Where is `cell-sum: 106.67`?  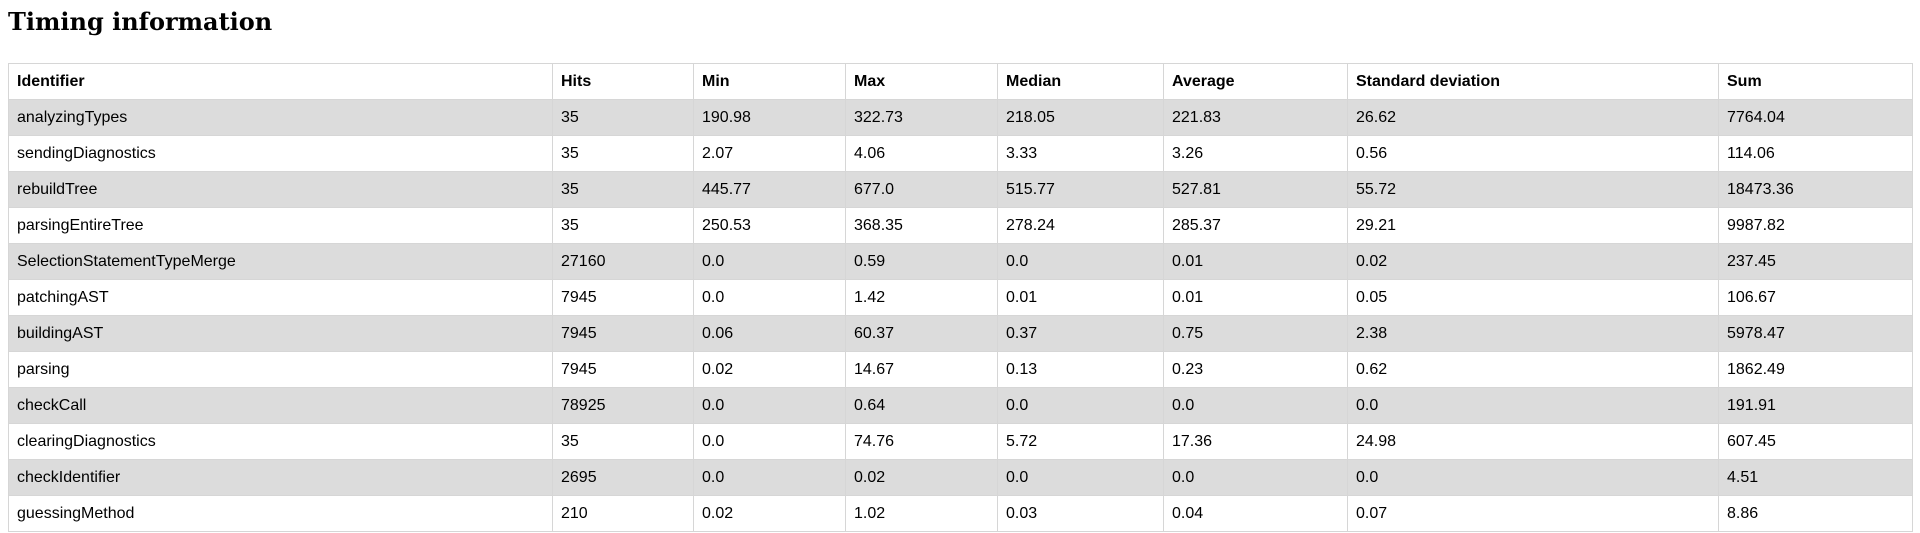
cell-sum: 106.67 is located at coordinates (1815, 297).